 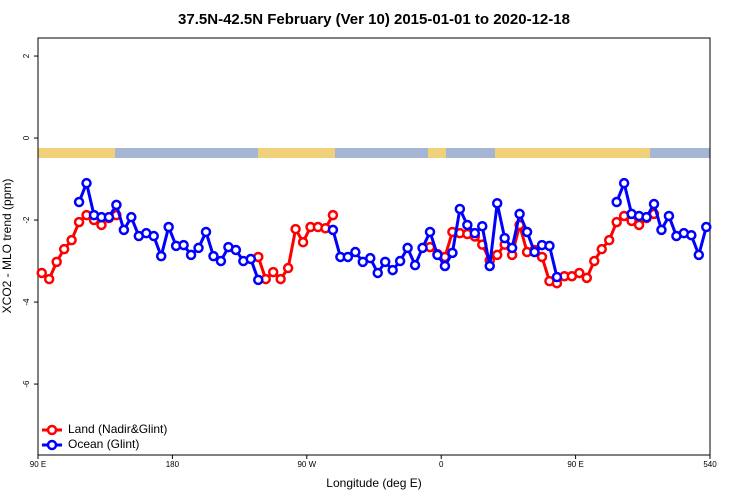 I want to click on y-tick-label: 2, so click(x=26, y=55).